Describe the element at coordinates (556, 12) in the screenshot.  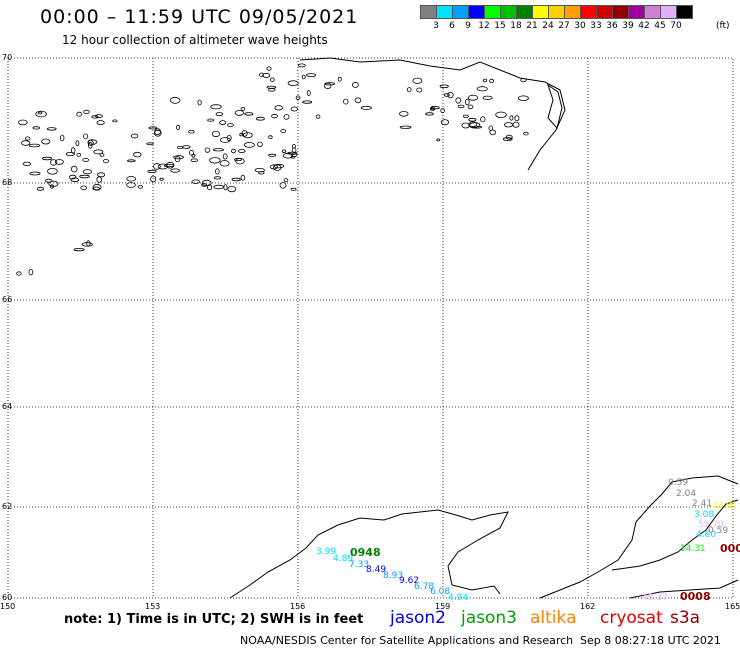
I see `colorbar` at that location.